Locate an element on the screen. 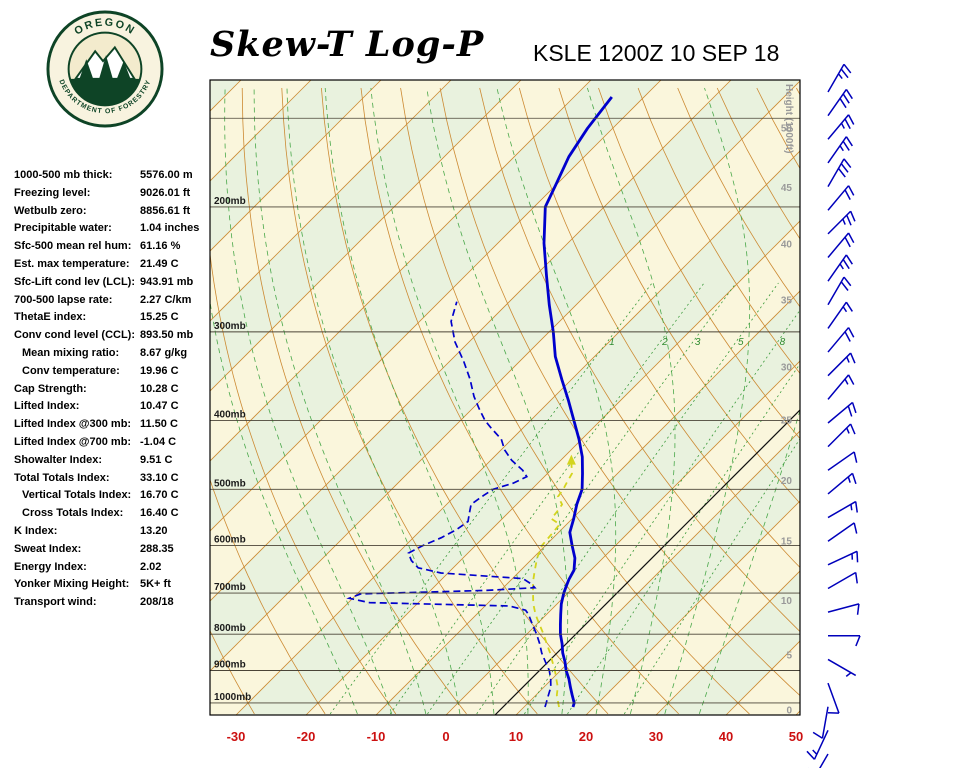 The width and height of the screenshot is (960, 768). temp-tick-label: 40 is located at coordinates (726, 736).